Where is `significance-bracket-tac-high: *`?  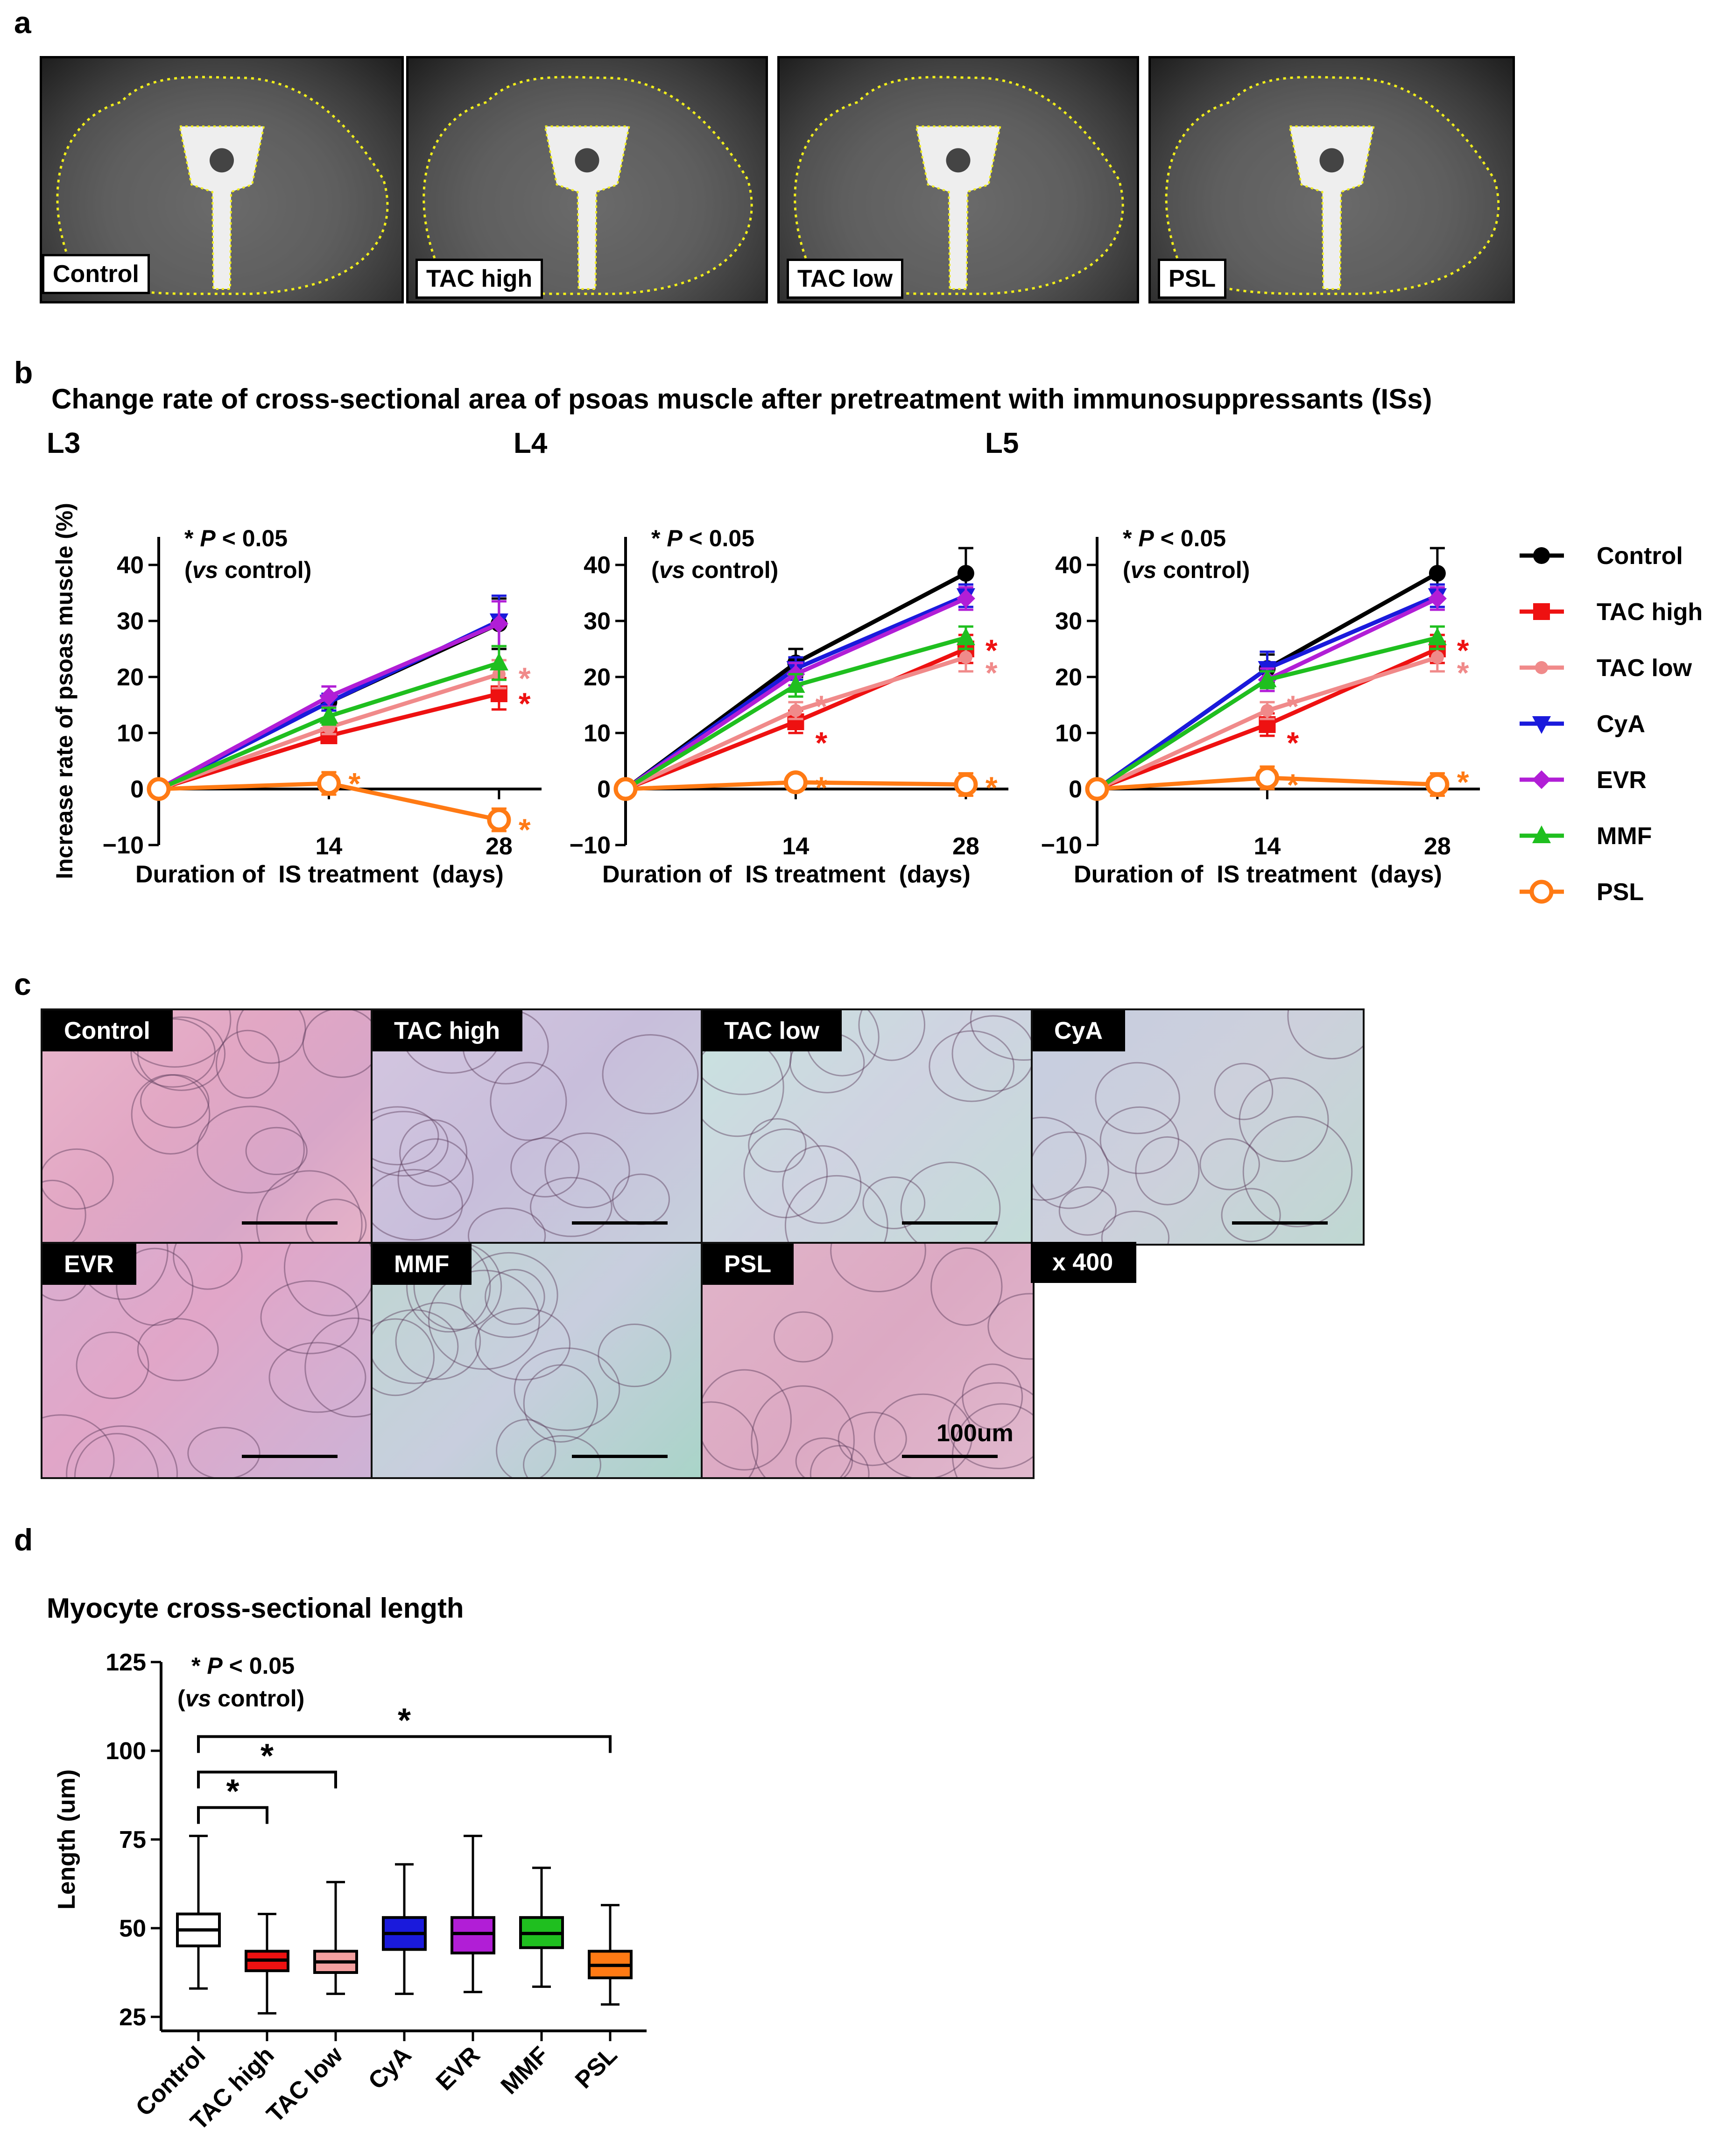 significance-bracket-tac-high: * is located at coordinates (232, 1798).